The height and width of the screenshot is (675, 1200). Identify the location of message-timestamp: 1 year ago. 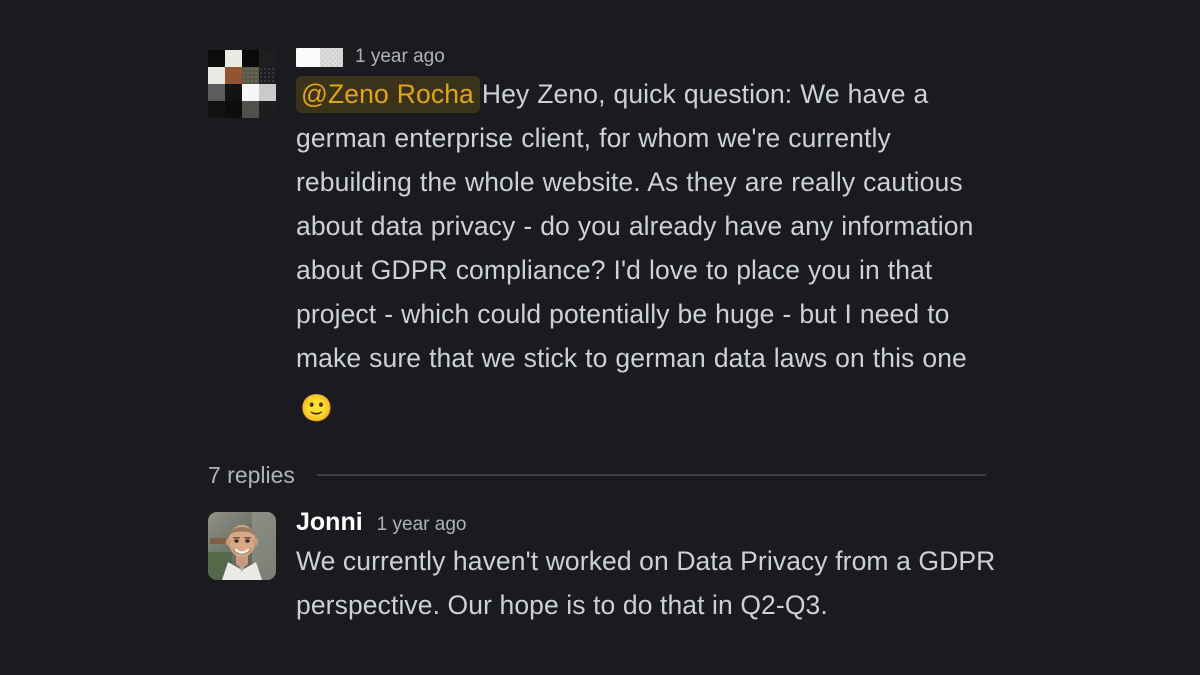
(400, 56).